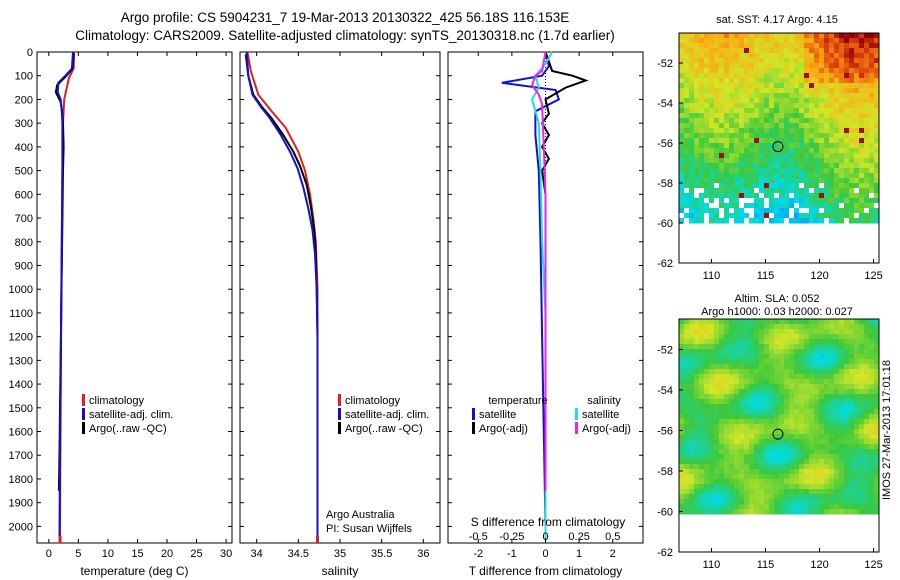 The image size is (900, 580). I want to click on y-tick-label: 1500, so click(21, 409).